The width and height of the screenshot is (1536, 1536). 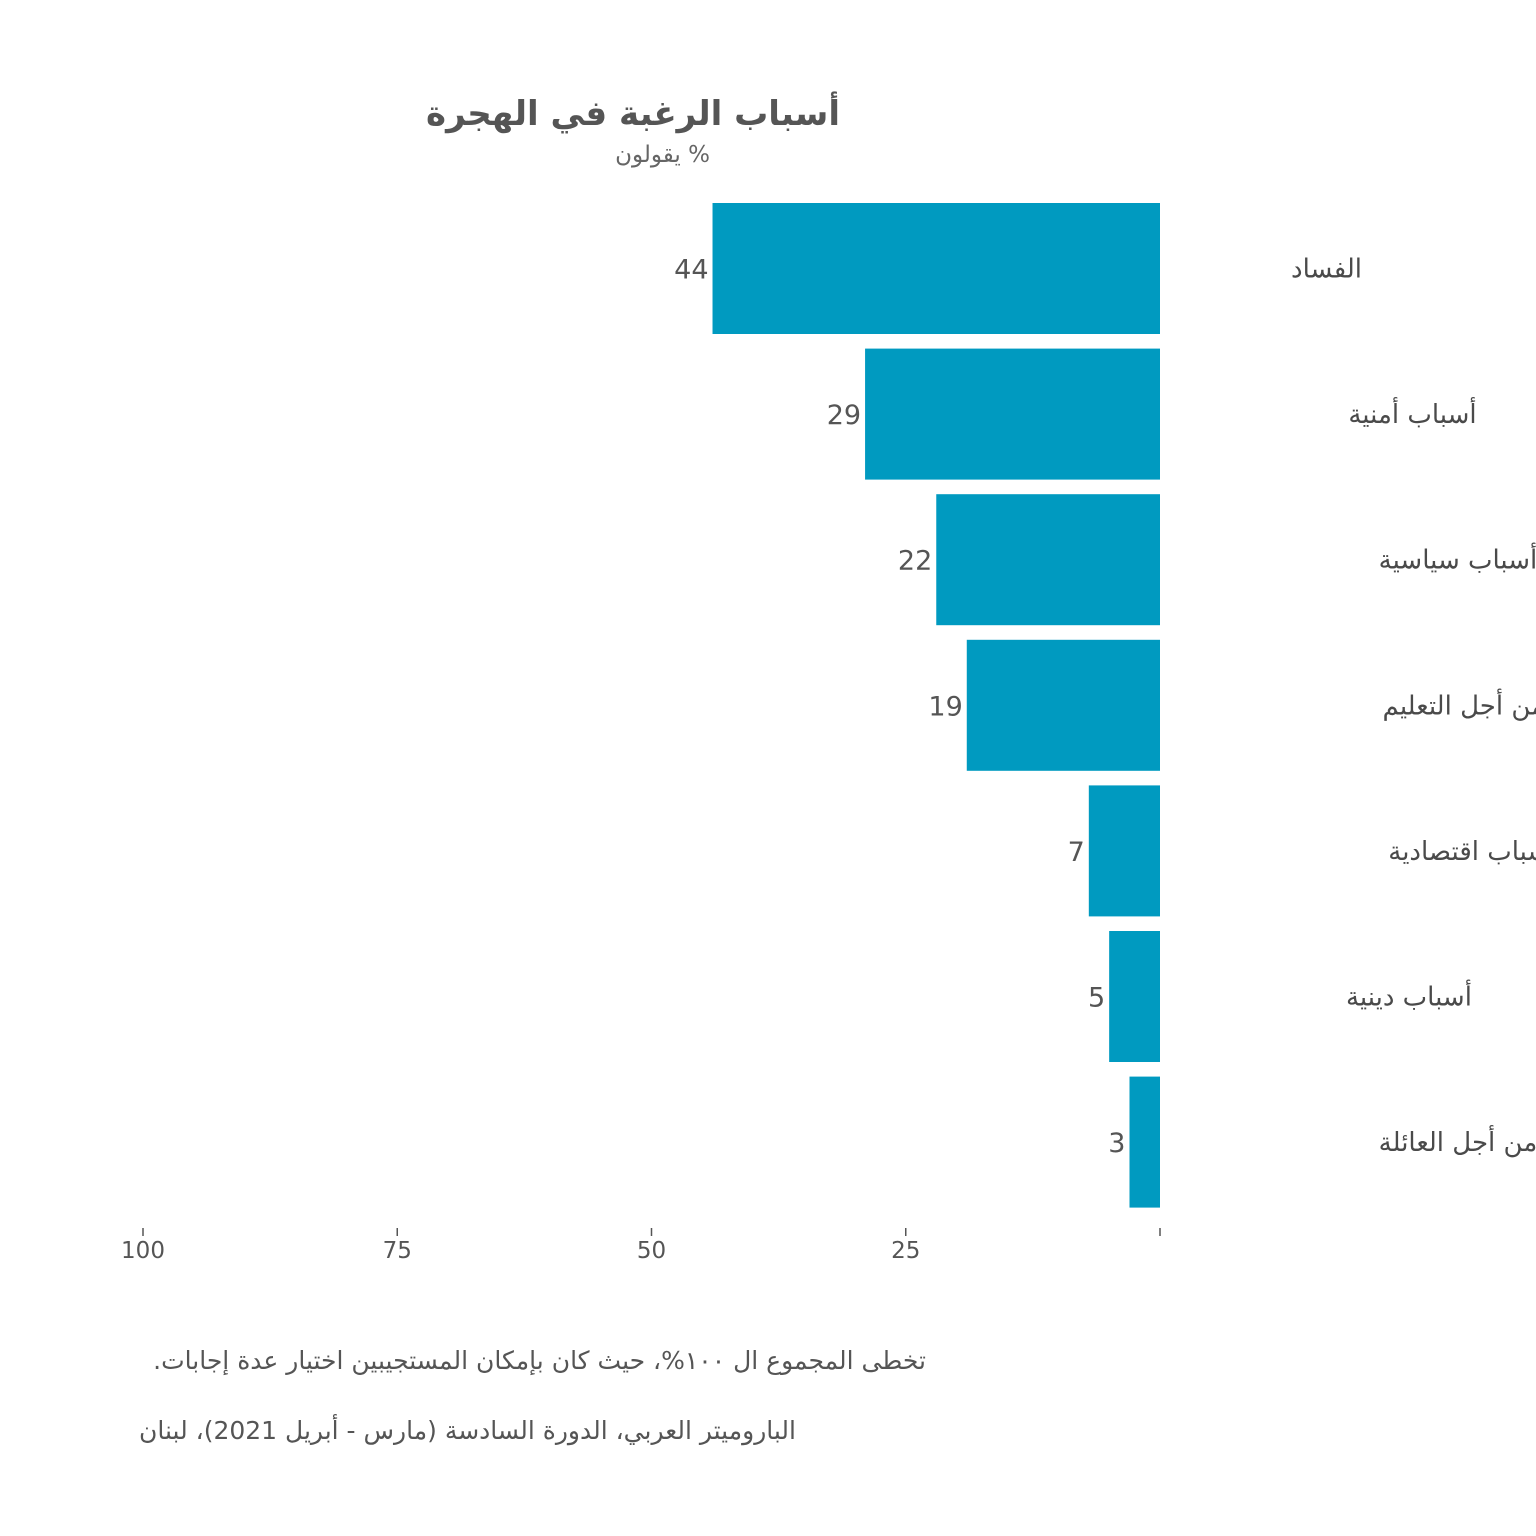 What do you see at coordinates (1457, 1141) in the screenshot?
I see `category-label-7: من أجل العائلة` at bounding box center [1457, 1141].